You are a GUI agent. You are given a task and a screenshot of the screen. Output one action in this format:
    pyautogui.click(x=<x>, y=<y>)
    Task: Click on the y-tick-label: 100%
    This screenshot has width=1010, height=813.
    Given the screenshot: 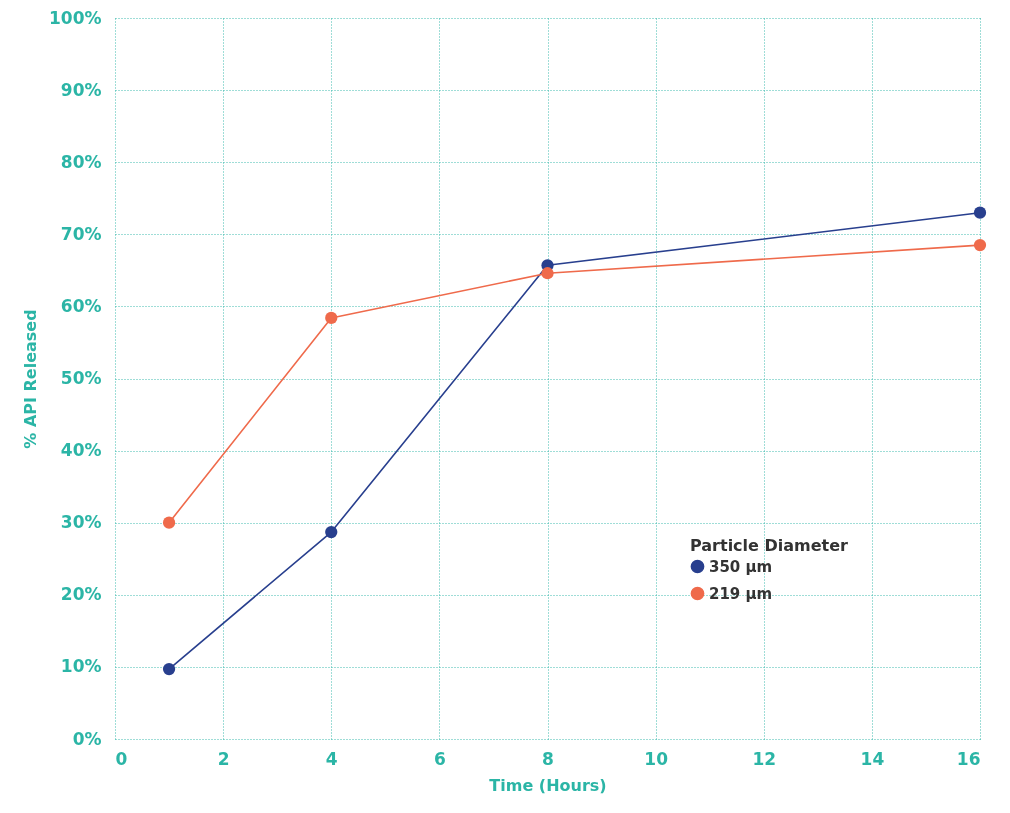 What is the action you would take?
    pyautogui.click(x=75, y=17)
    